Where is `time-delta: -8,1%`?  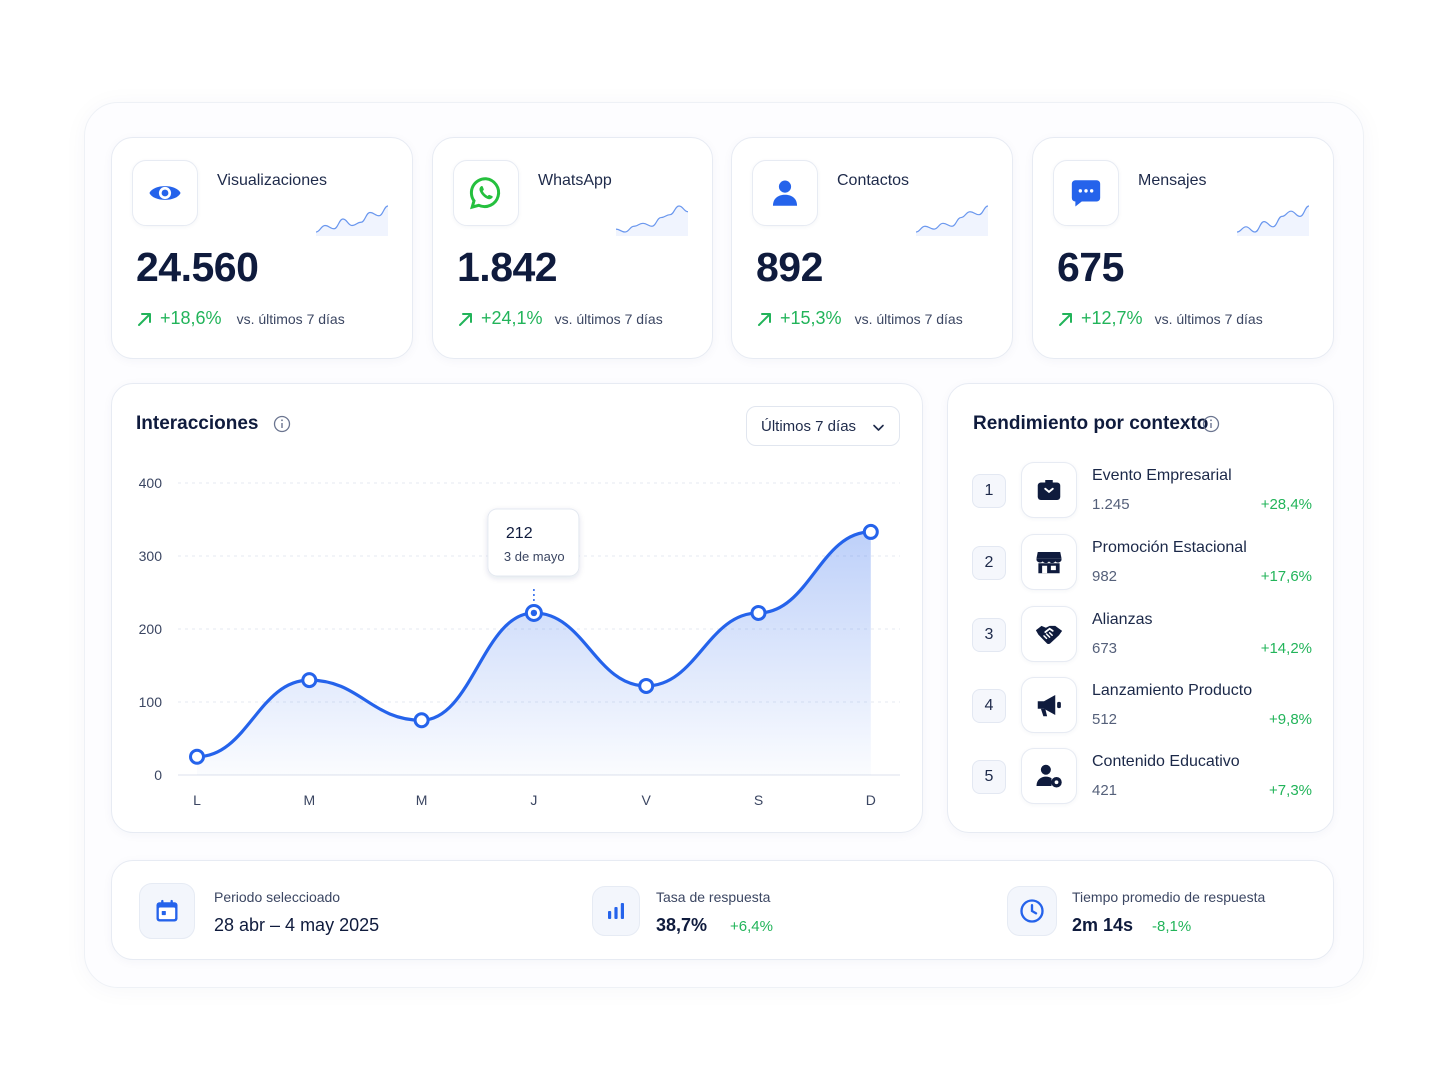 time-delta: -8,1% is located at coordinates (1172, 926).